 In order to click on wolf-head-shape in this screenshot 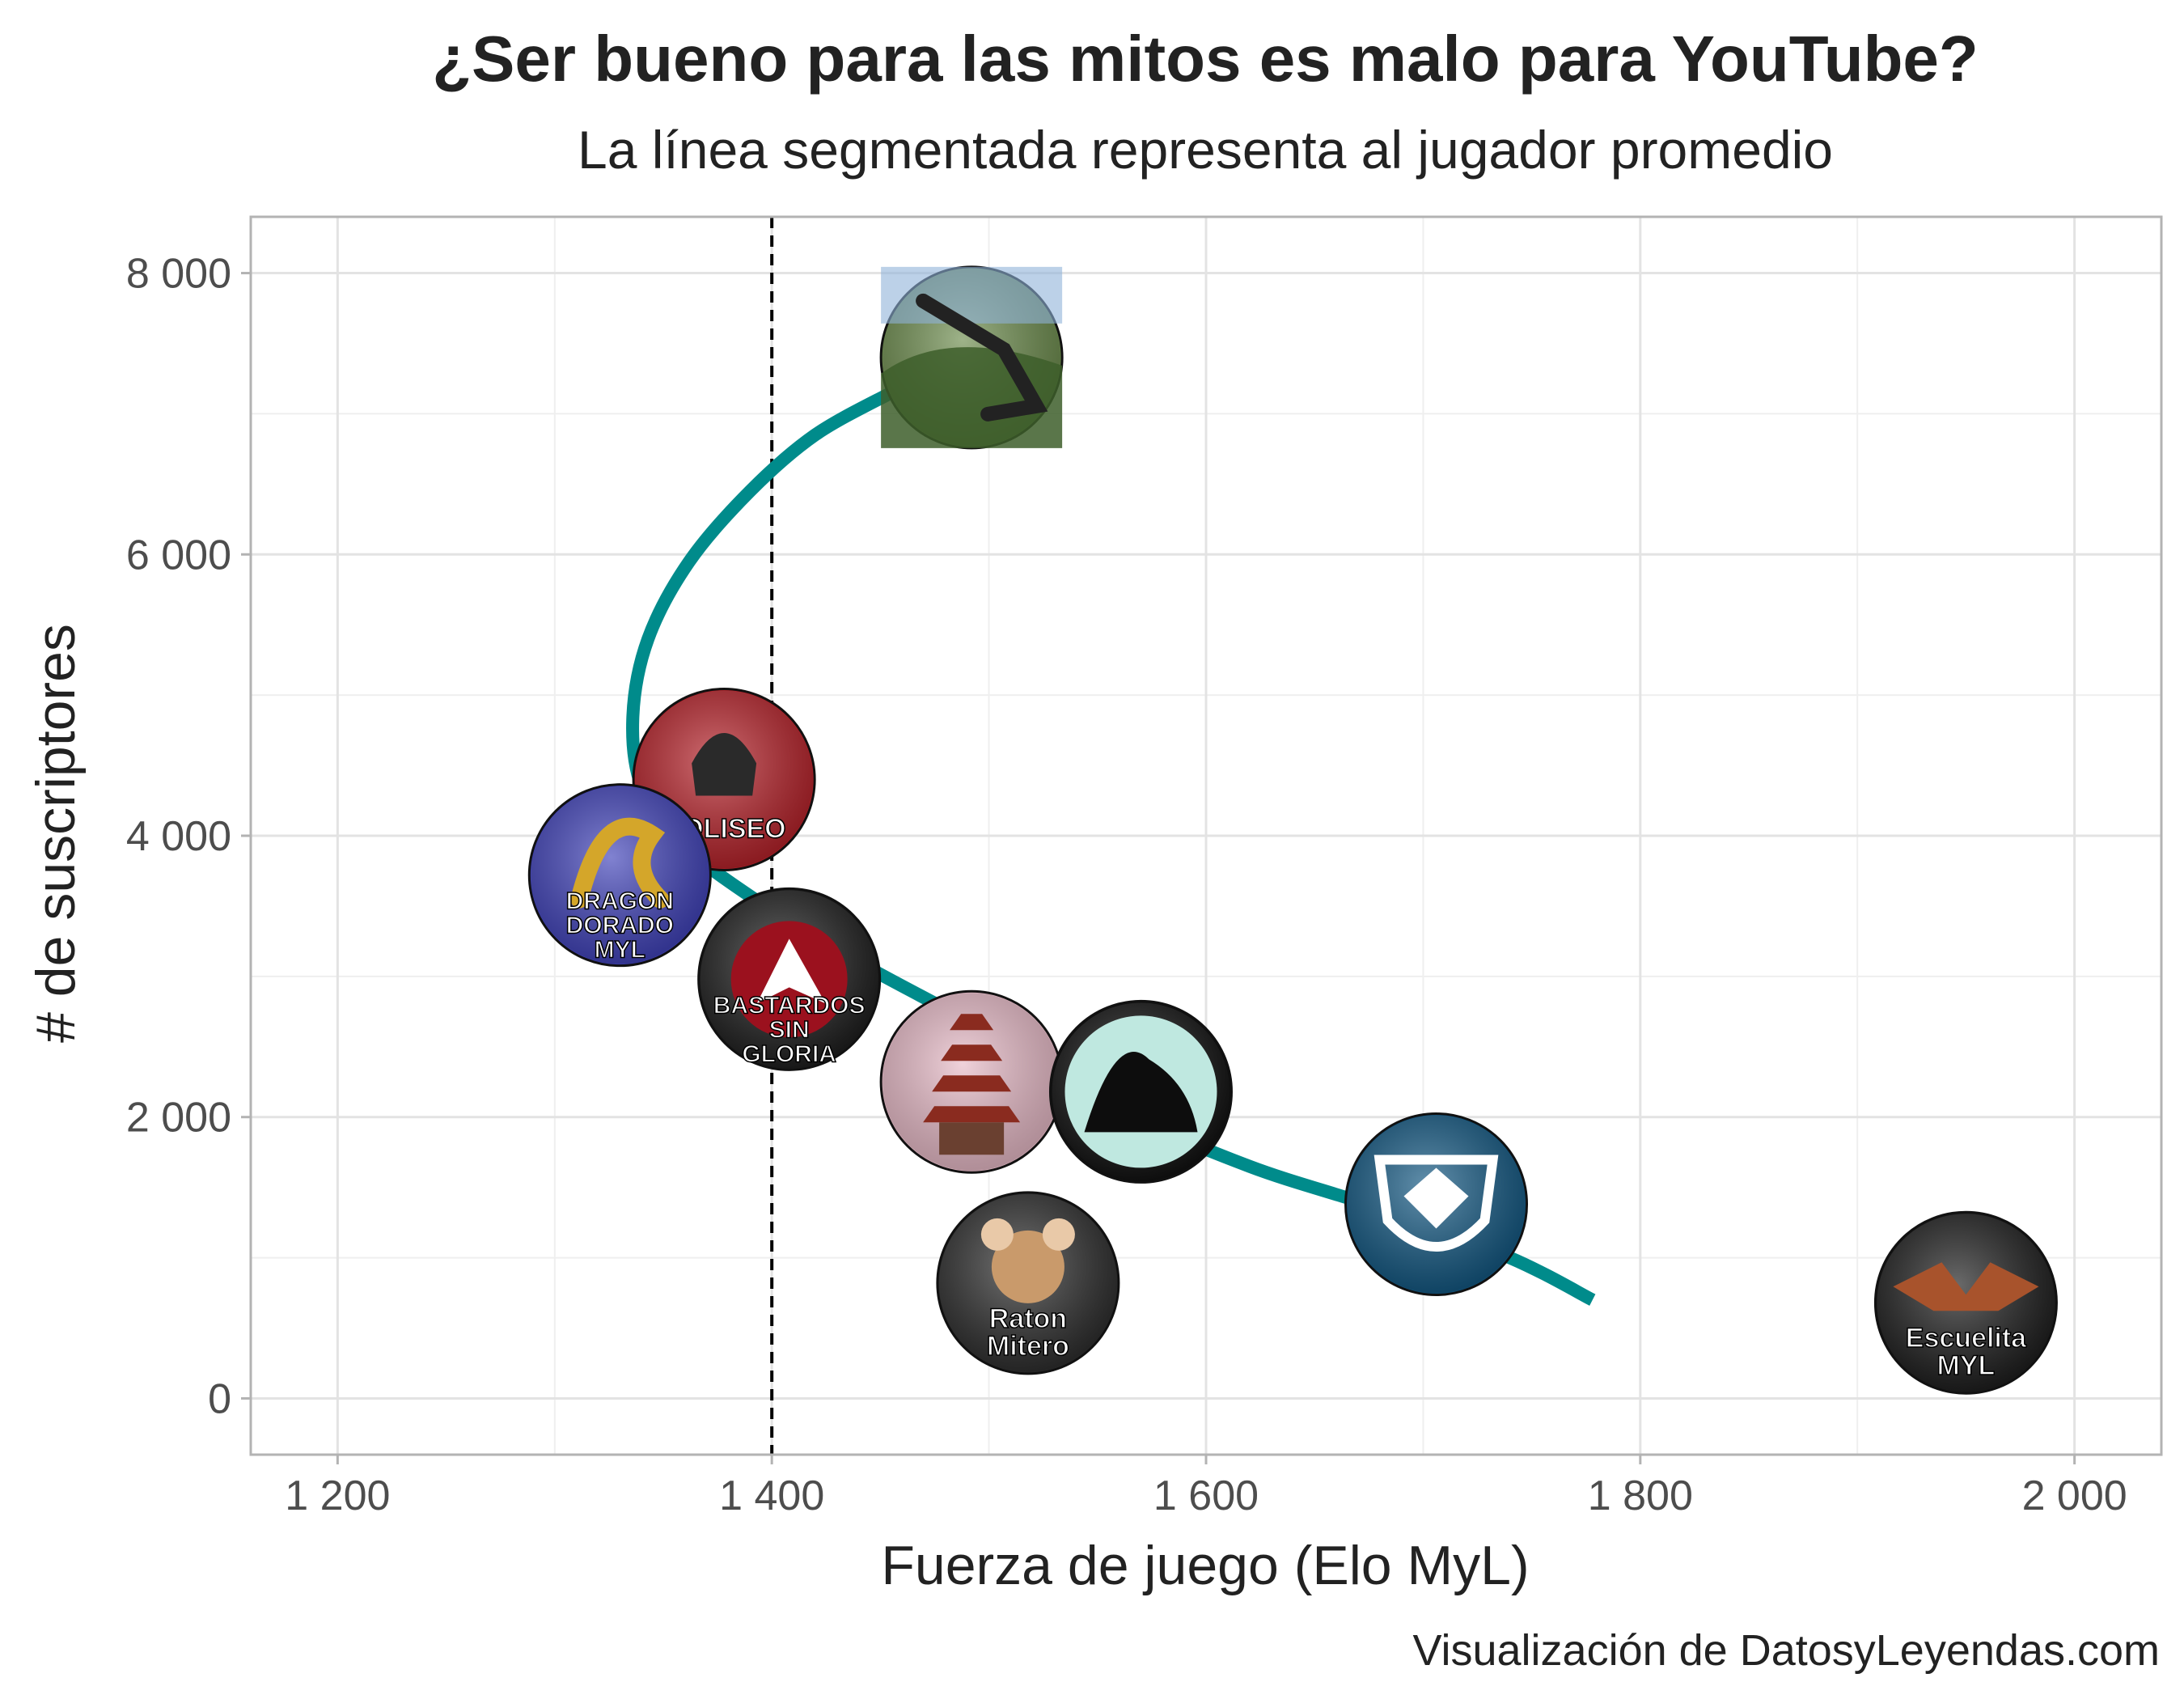, I will do `click(1436, 1198)`.